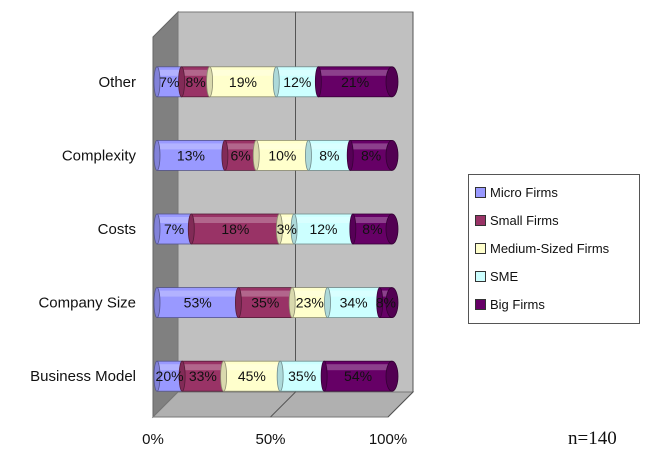 The width and height of the screenshot is (646, 457). Describe the element at coordinates (592, 438) in the screenshot. I see `sample-size-note: n=140` at that location.